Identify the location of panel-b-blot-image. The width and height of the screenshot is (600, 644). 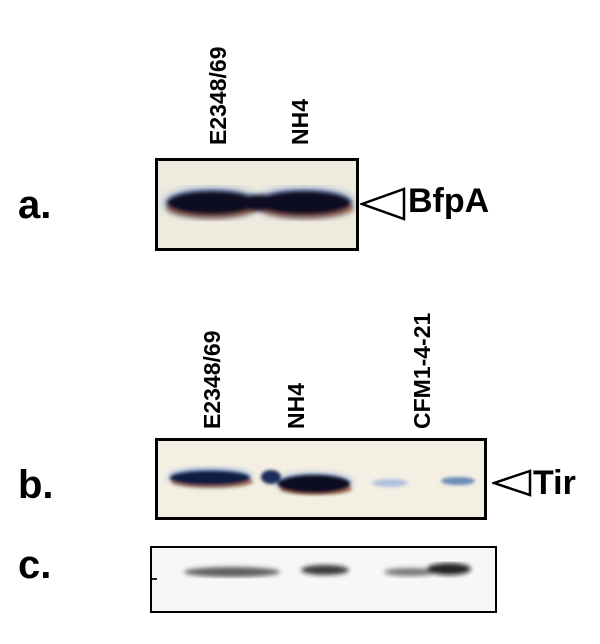
(321, 479).